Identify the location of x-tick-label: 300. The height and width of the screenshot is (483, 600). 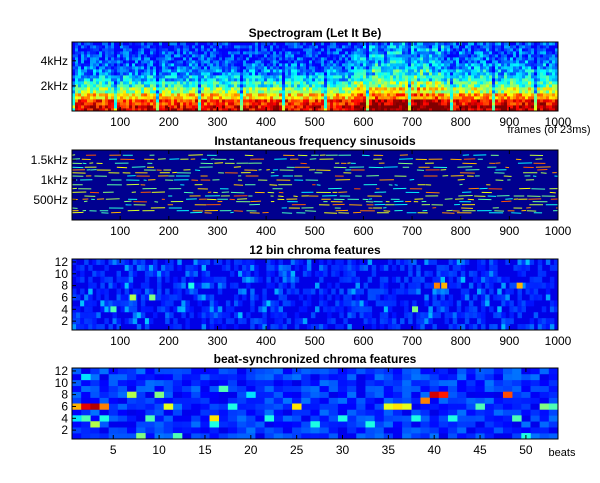
(217, 231).